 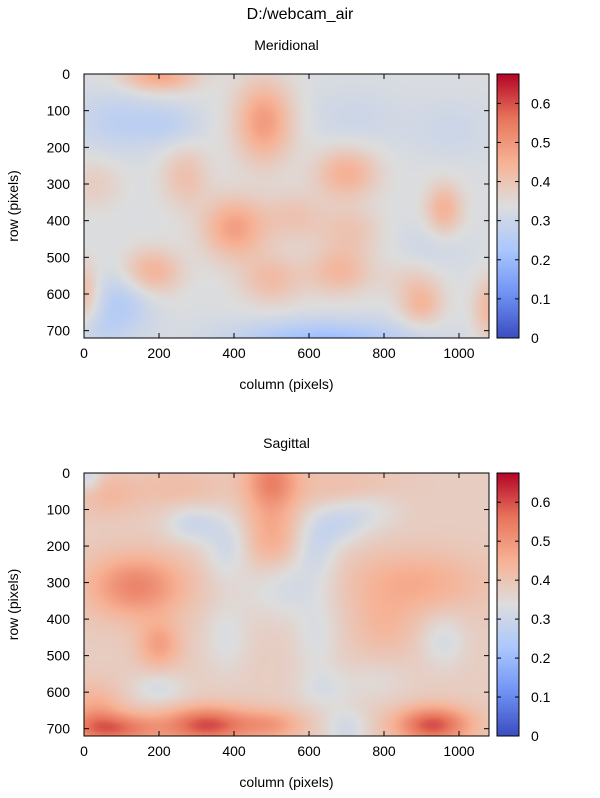 I want to click on panel-title: Meridional, so click(x=286, y=45).